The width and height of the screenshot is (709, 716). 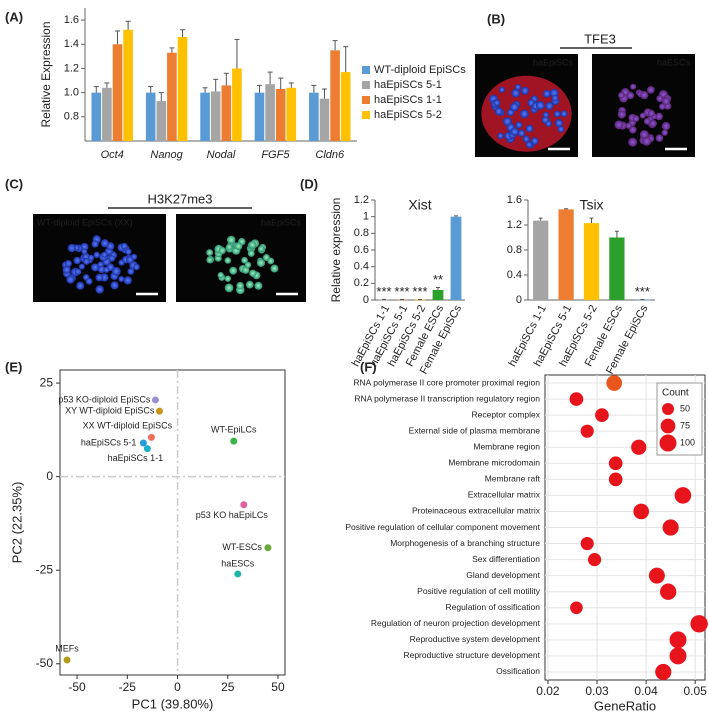 I want to click on legend-title: Count, so click(x=675, y=393).